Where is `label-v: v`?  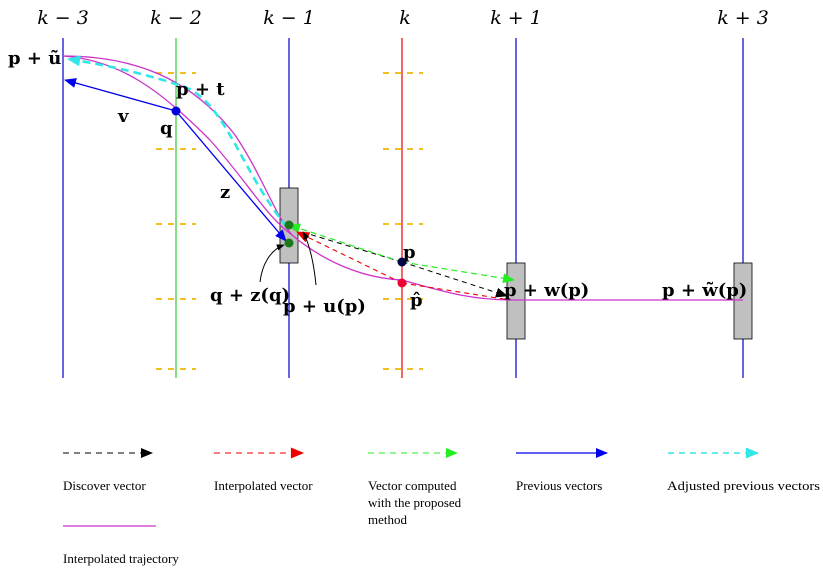 label-v: v is located at coordinates (123, 116).